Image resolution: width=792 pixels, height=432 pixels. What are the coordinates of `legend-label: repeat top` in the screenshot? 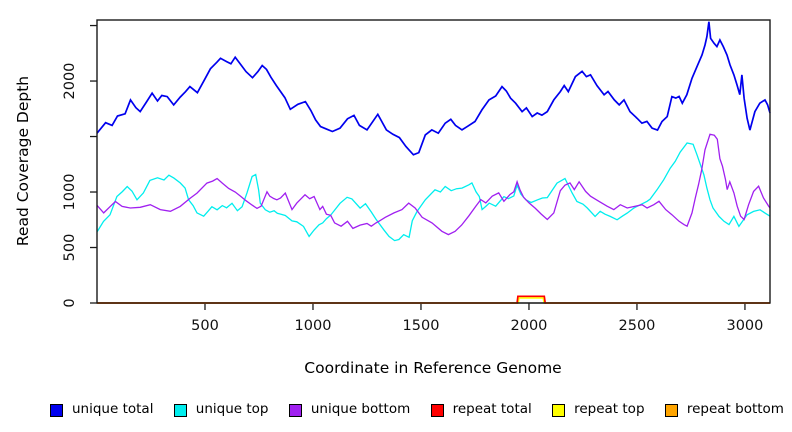 It's located at (609, 409).